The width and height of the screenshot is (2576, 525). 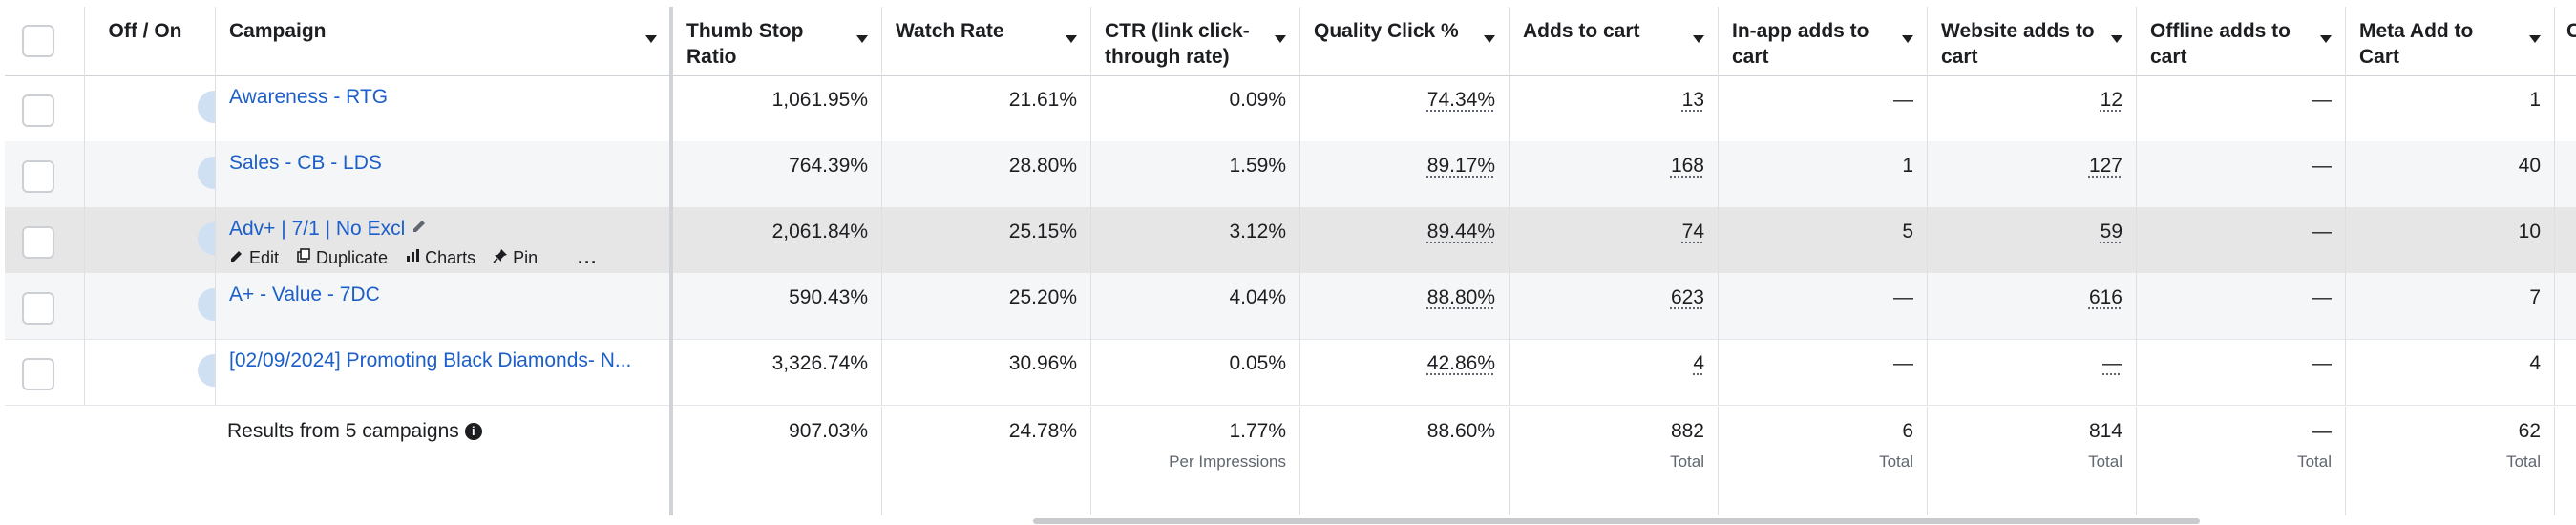 What do you see at coordinates (515, 258) in the screenshot?
I see `pin-button: Pin` at bounding box center [515, 258].